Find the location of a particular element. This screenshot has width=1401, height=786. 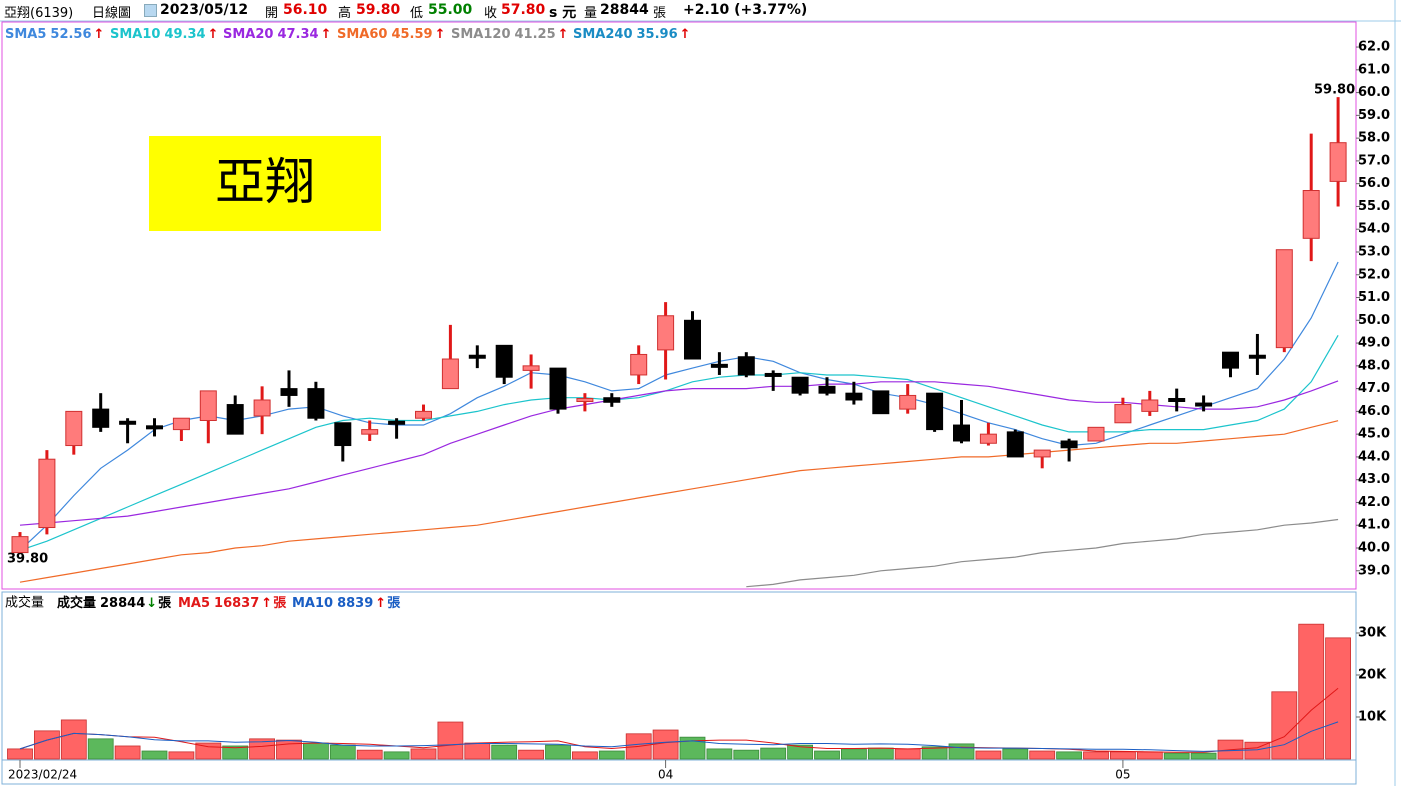

y-tick-label: 58.0 is located at coordinates (1374, 138).